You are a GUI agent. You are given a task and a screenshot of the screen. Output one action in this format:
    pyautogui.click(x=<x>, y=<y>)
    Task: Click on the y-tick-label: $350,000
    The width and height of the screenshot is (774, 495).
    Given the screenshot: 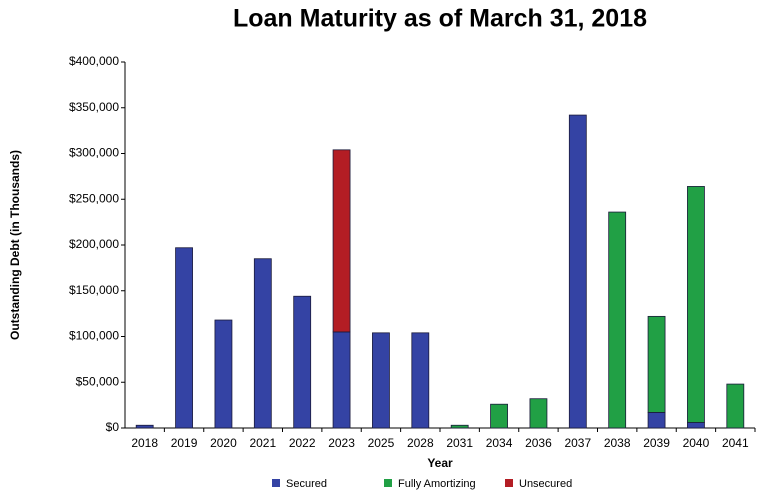 What is the action you would take?
    pyautogui.click(x=94, y=107)
    